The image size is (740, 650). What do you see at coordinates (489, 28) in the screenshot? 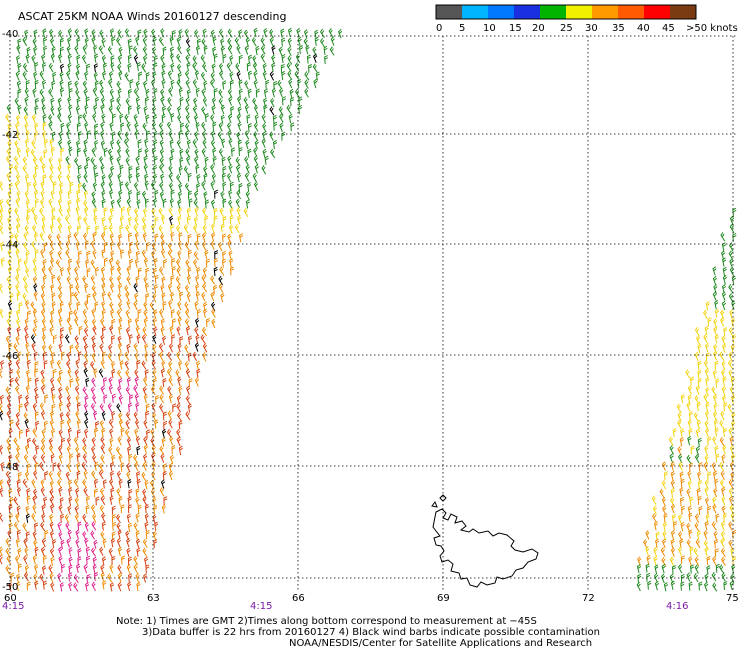
I see `legend-label-10: 10` at bounding box center [489, 28].